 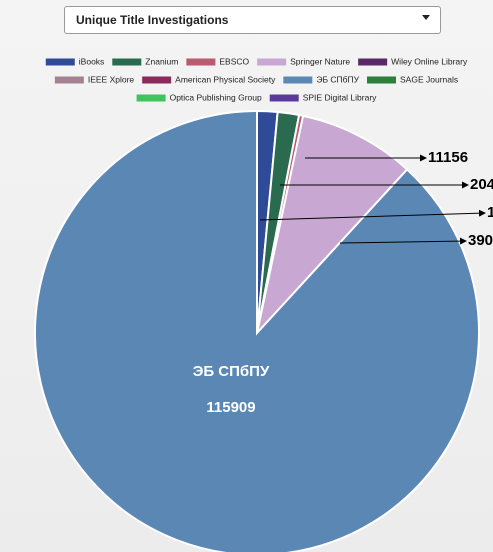 I want to click on data-label: 390, so click(x=480, y=240).